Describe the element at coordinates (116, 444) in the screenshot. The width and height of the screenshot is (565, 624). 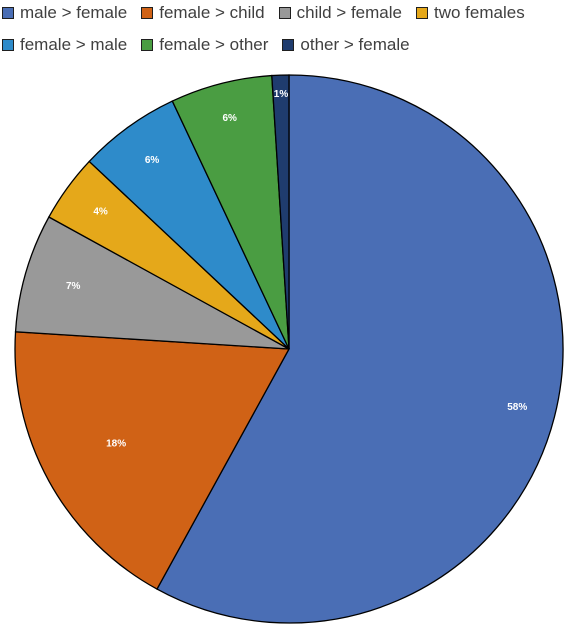
I see `data-label-1: 18%` at that location.